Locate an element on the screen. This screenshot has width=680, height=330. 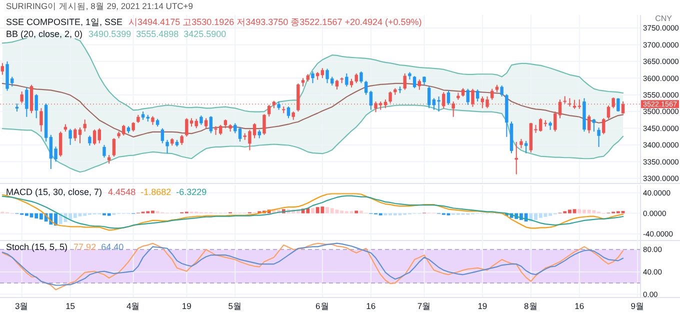
x-tick-label: 9월 is located at coordinates (637, 306).